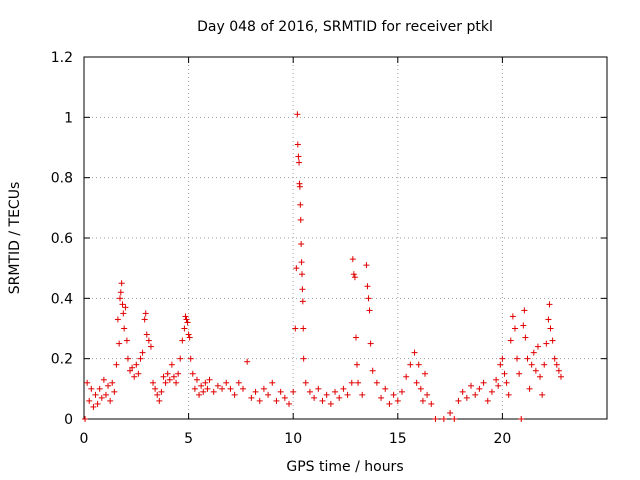  What do you see at coordinates (188, 439) in the screenshot?
I see `x-tick-label: 5` at bounding box center [188, 439].